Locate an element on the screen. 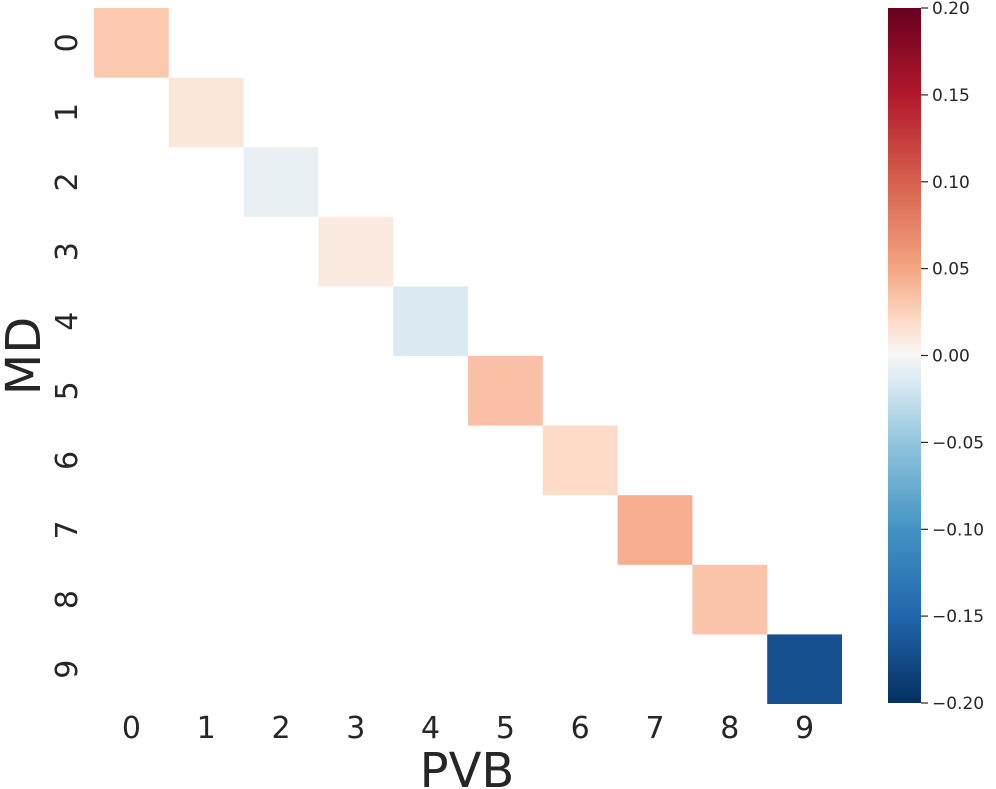 The image size is (996, 789). colorbar is located at coordinates (904, 355).